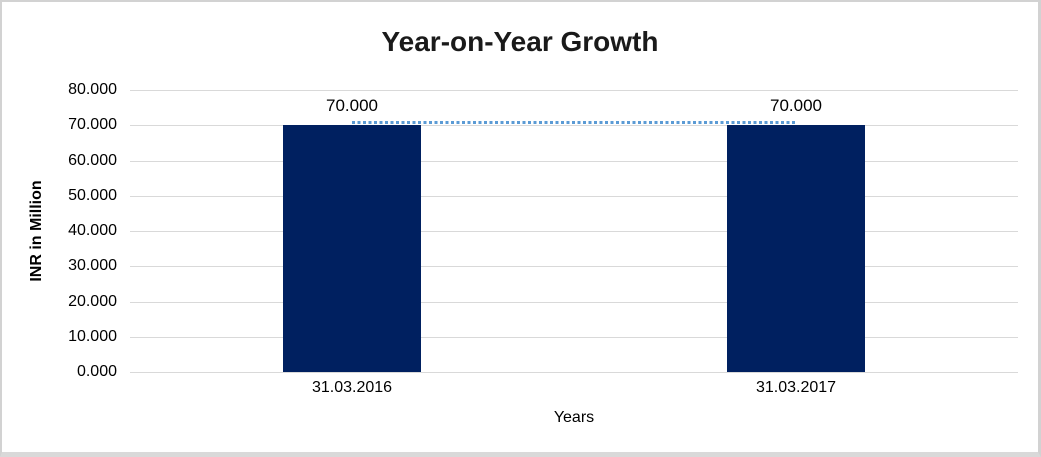  Describe the element at coordinates (92, 195) in the screenshot. I see `y-tick-label: 50.000` at that location.